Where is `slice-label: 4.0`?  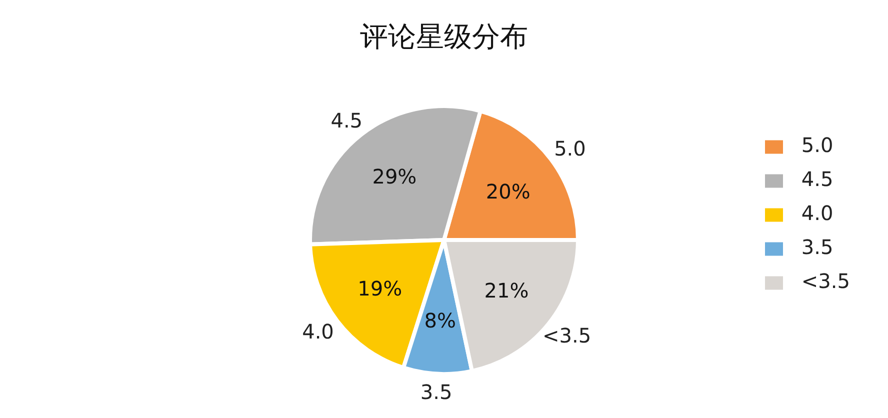
slice-label: 4.0 is located at coordinates (318, 332).